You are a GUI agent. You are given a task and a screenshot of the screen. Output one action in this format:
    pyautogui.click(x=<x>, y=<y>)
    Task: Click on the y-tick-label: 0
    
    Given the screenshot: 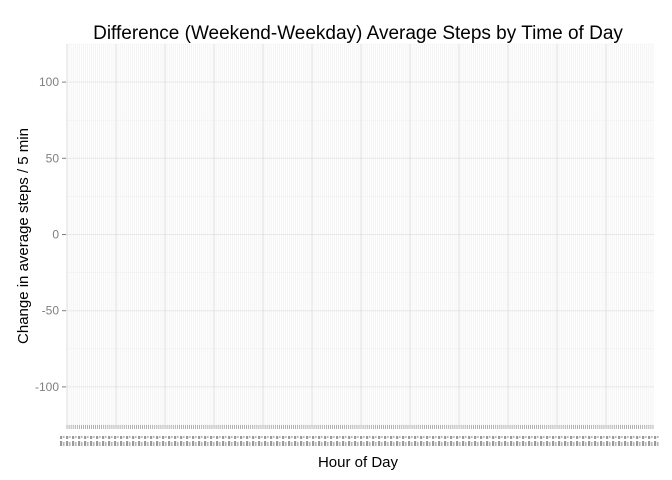 What is the action you would take?
    pyautogui.click(x=55, y=235)
    